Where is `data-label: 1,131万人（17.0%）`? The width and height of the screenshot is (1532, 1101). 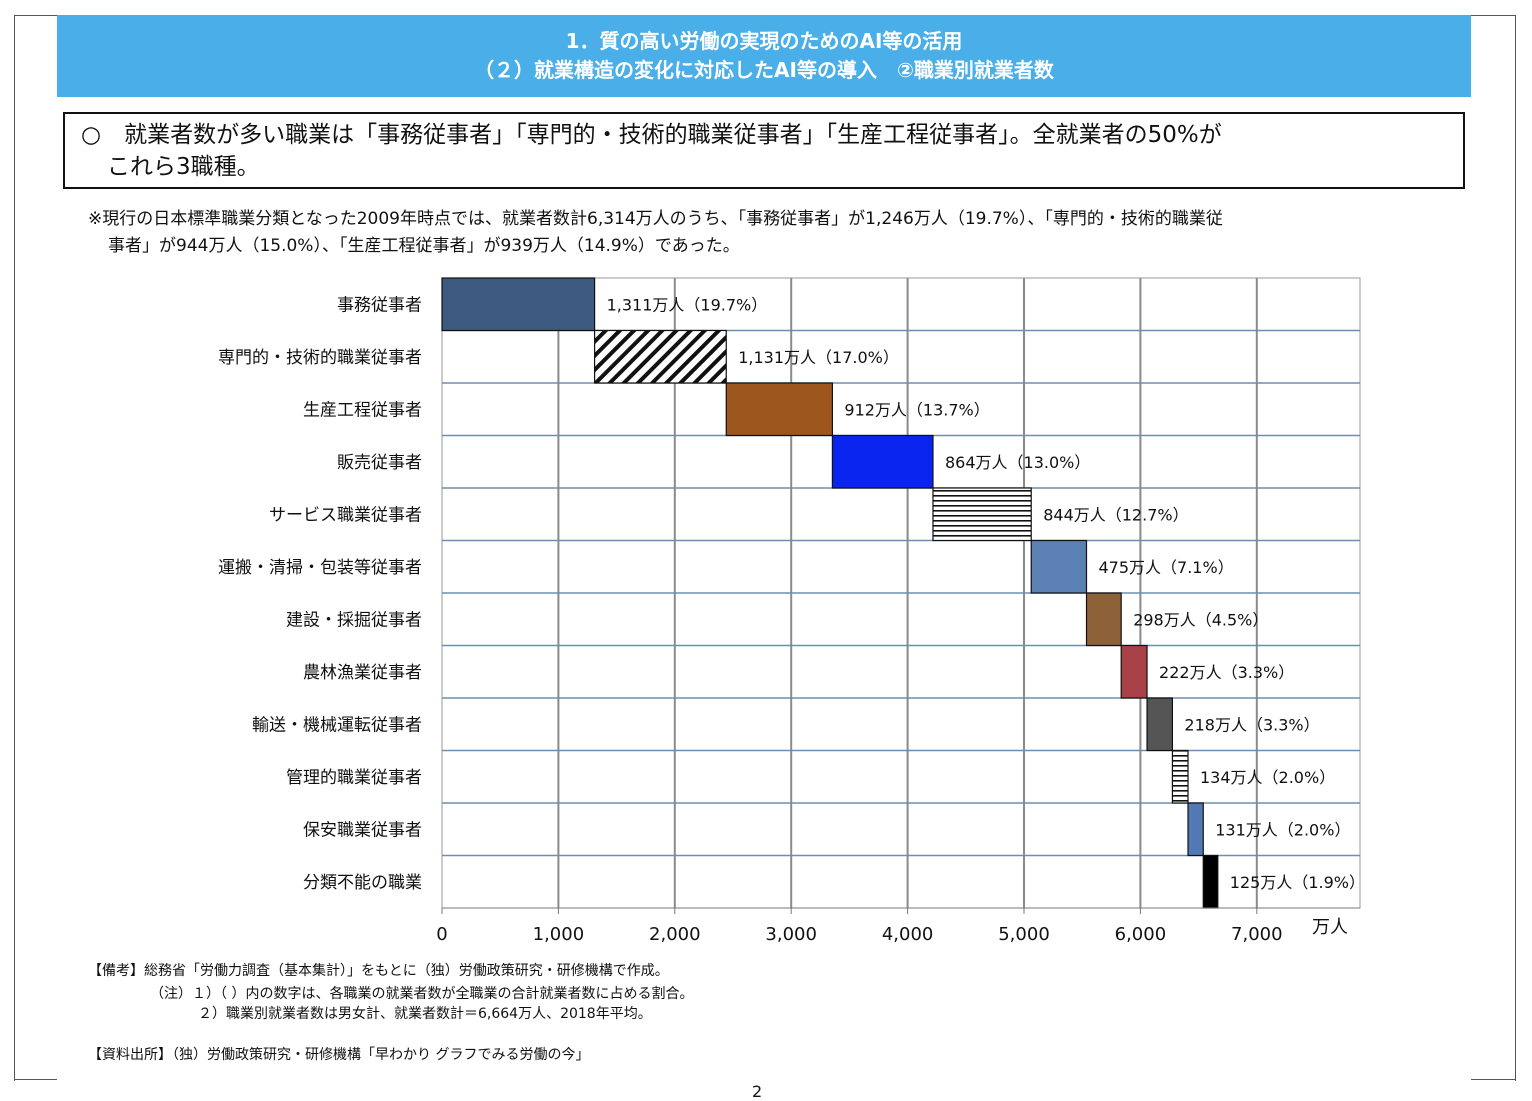 data-label: 1,131万人（17.0%） is located at coordinates (818, 357).